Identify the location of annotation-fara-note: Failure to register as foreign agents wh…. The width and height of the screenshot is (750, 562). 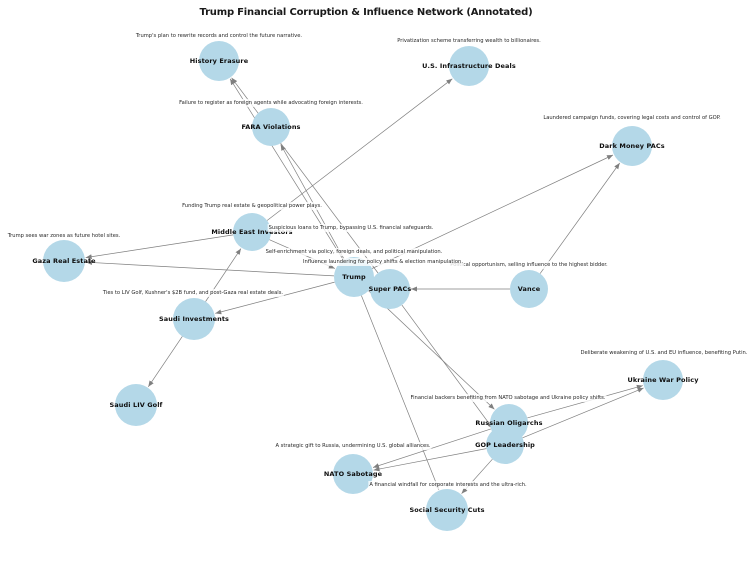
(271, 103).